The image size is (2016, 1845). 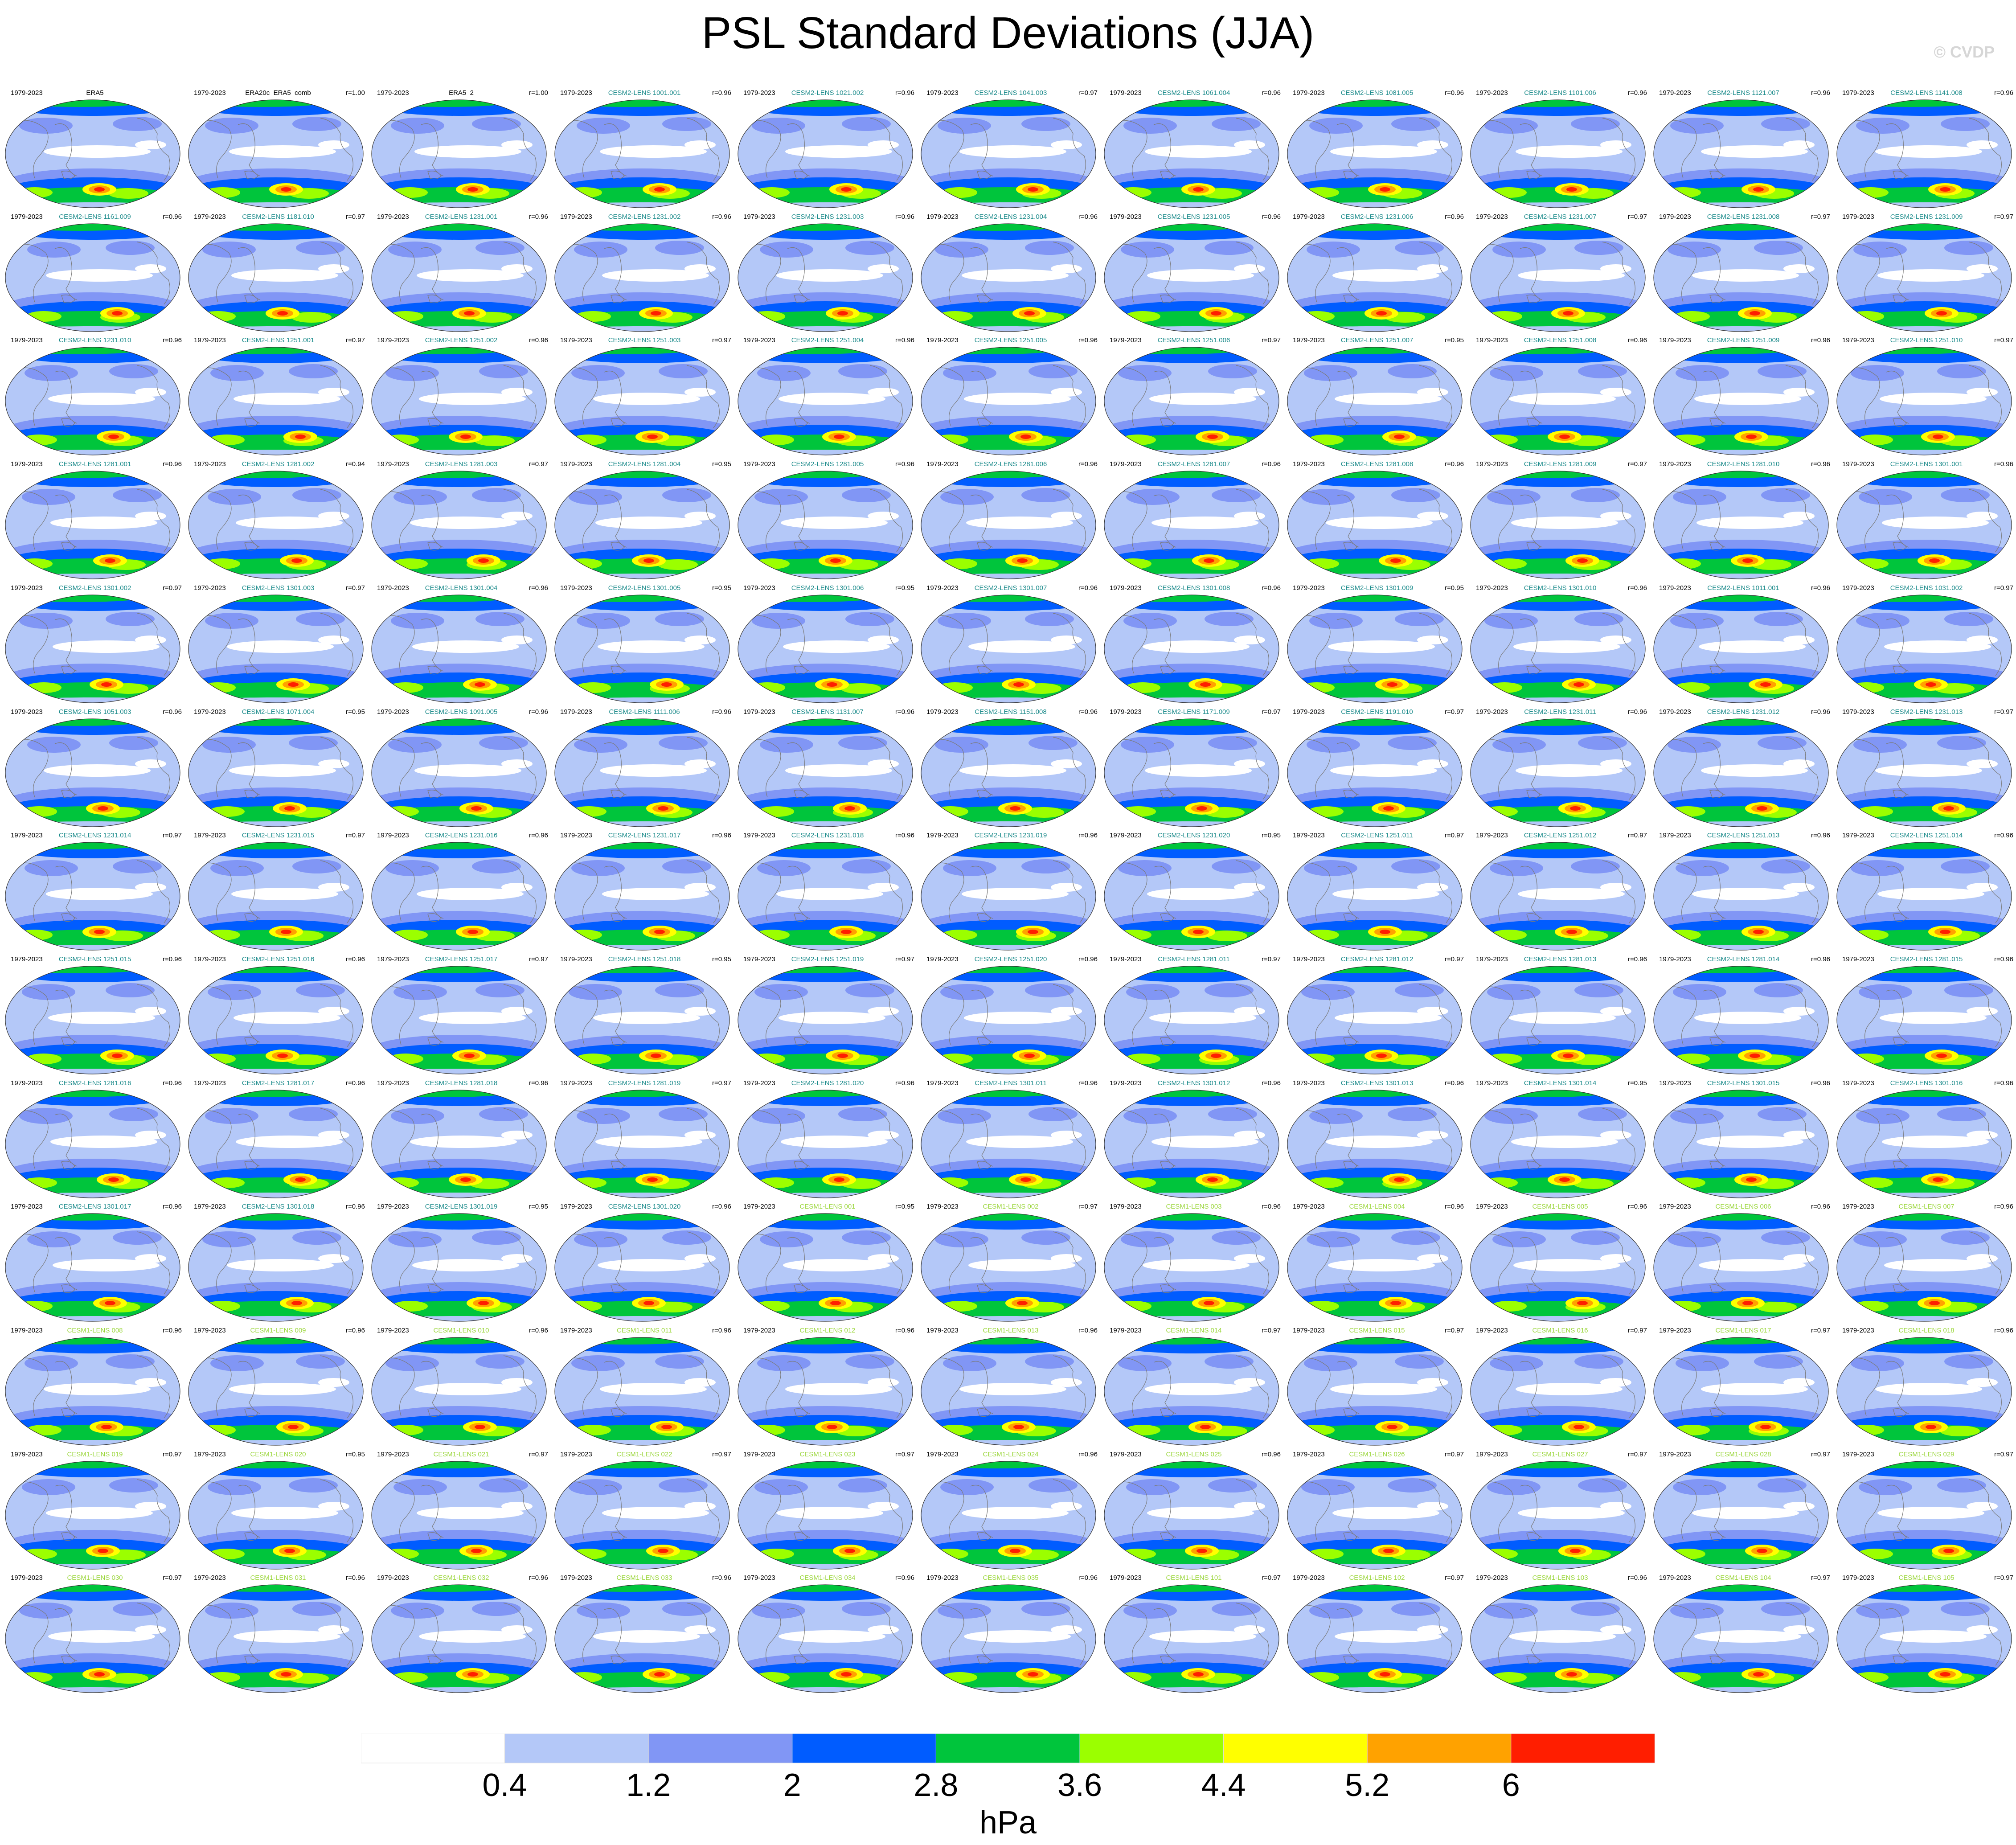 What do you see at coordinates (1008, 1823) in the screenshot?
I see `colorbar-unit-label: hPa` at bounding box center [1008, 1823].